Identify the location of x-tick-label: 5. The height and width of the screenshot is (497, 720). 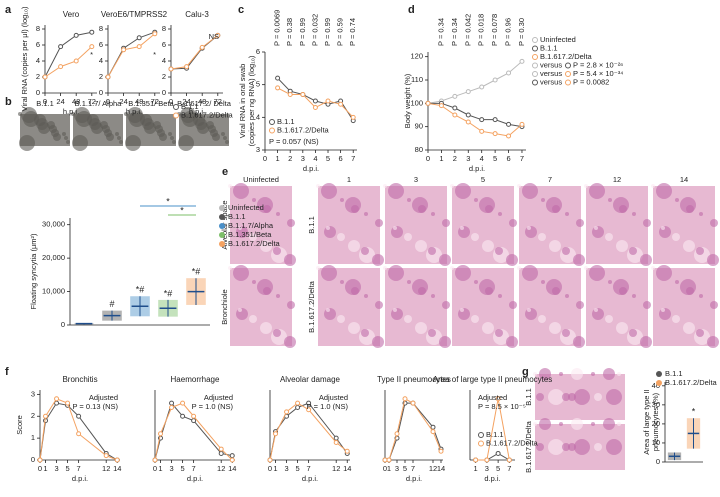
(328, 158).